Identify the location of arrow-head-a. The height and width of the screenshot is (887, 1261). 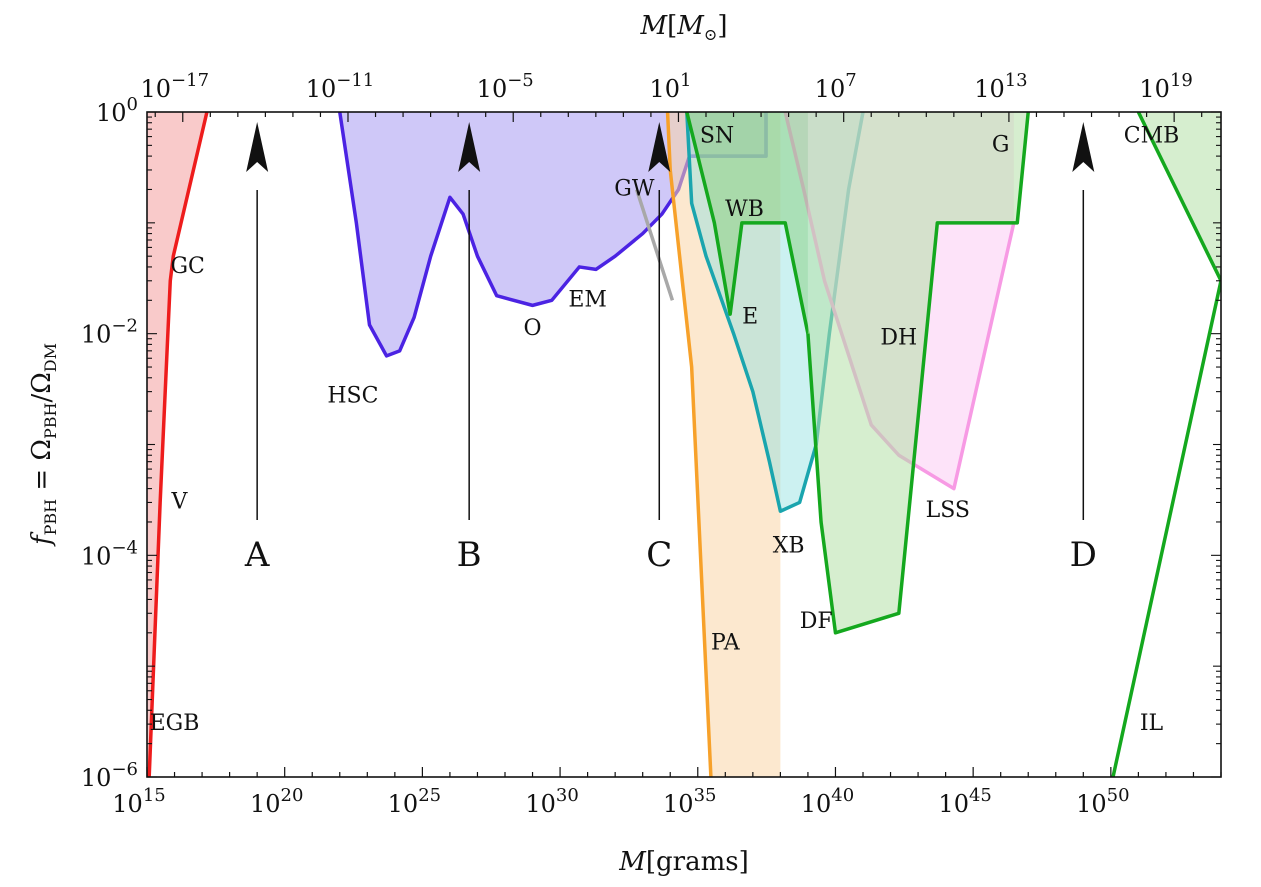
(257, 147).